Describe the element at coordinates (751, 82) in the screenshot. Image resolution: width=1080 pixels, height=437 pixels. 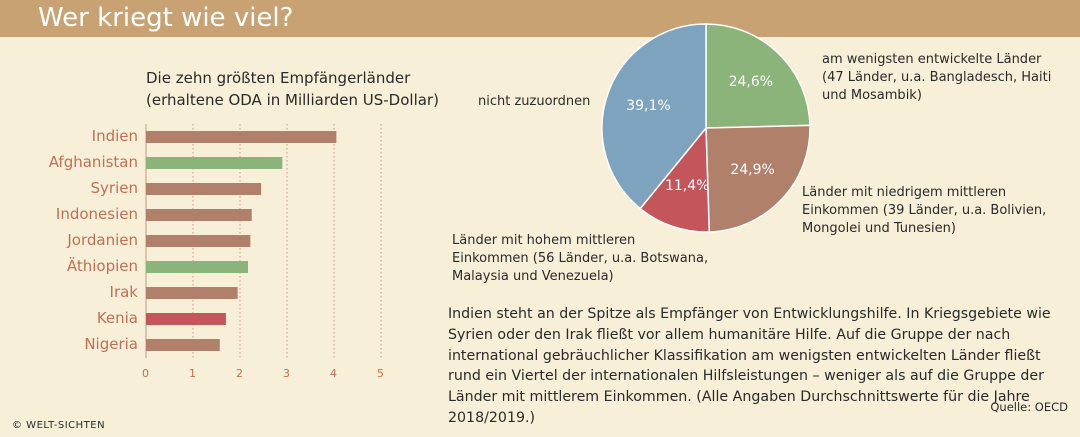
I see `pie-slice-label: 24,6%` at that location.